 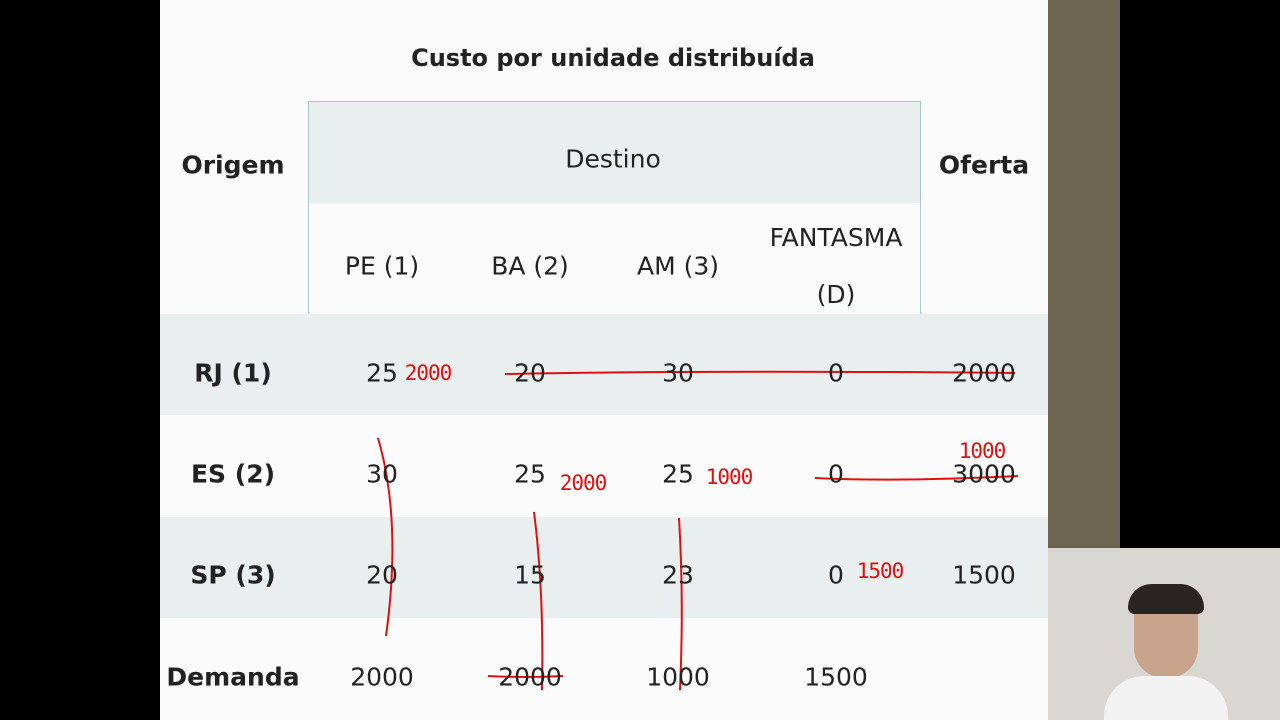 What do you see at coordinates (984, 474) in the screenshot?
I see `supply: 3000` at bounding box center [984, 474].